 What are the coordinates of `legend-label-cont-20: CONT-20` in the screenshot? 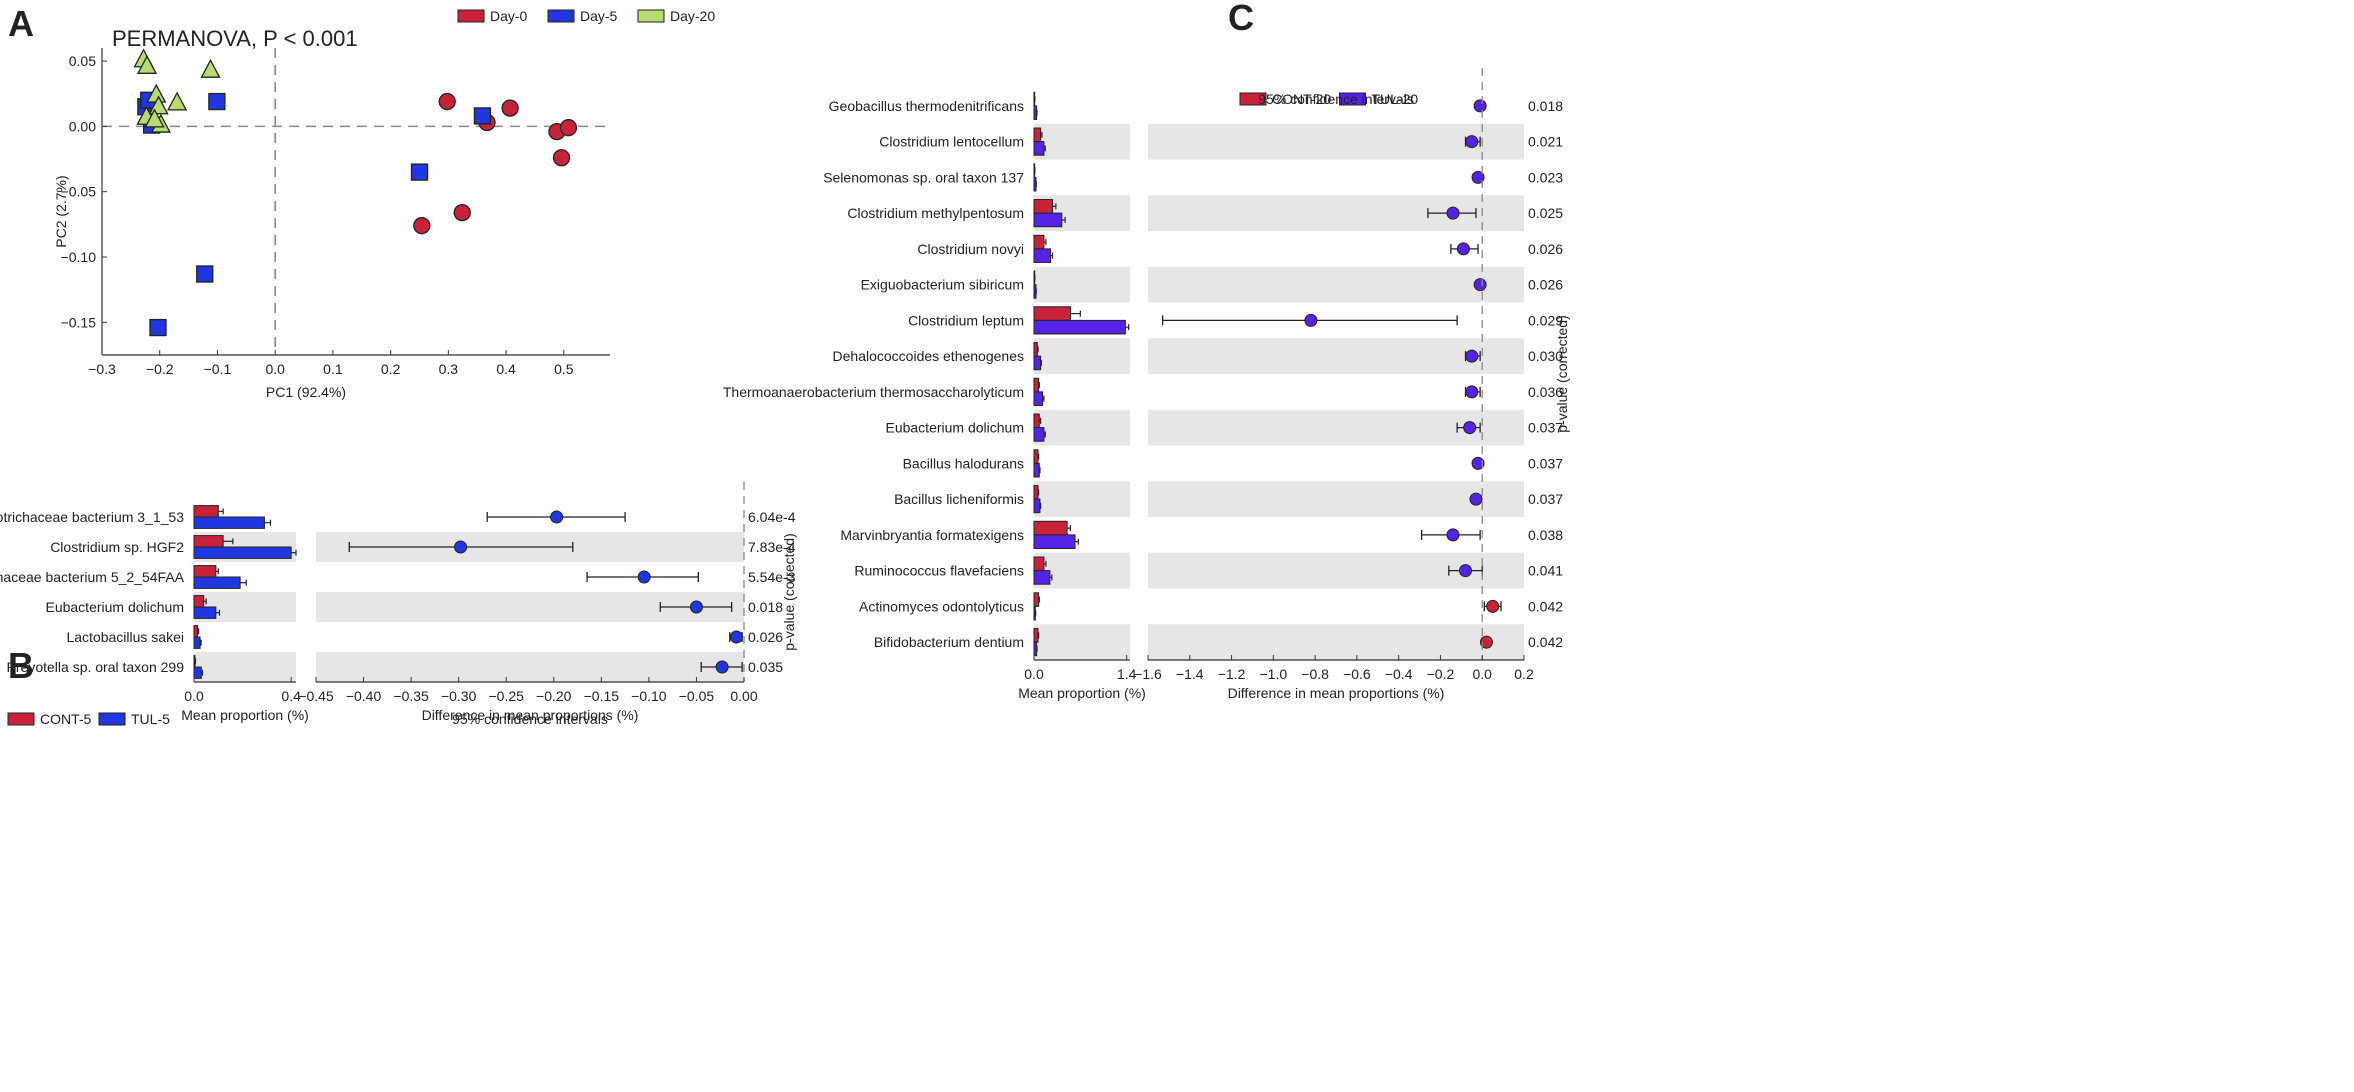 It's located at (1301, 99).